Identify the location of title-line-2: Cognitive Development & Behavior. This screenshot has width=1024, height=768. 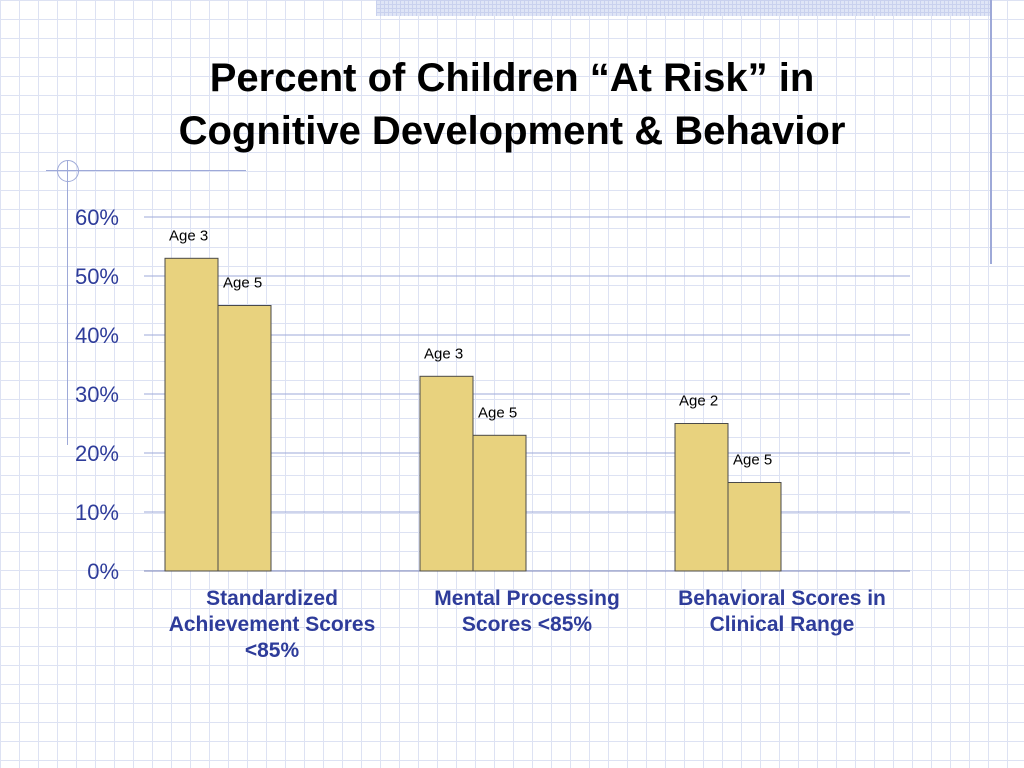
(512, 131).